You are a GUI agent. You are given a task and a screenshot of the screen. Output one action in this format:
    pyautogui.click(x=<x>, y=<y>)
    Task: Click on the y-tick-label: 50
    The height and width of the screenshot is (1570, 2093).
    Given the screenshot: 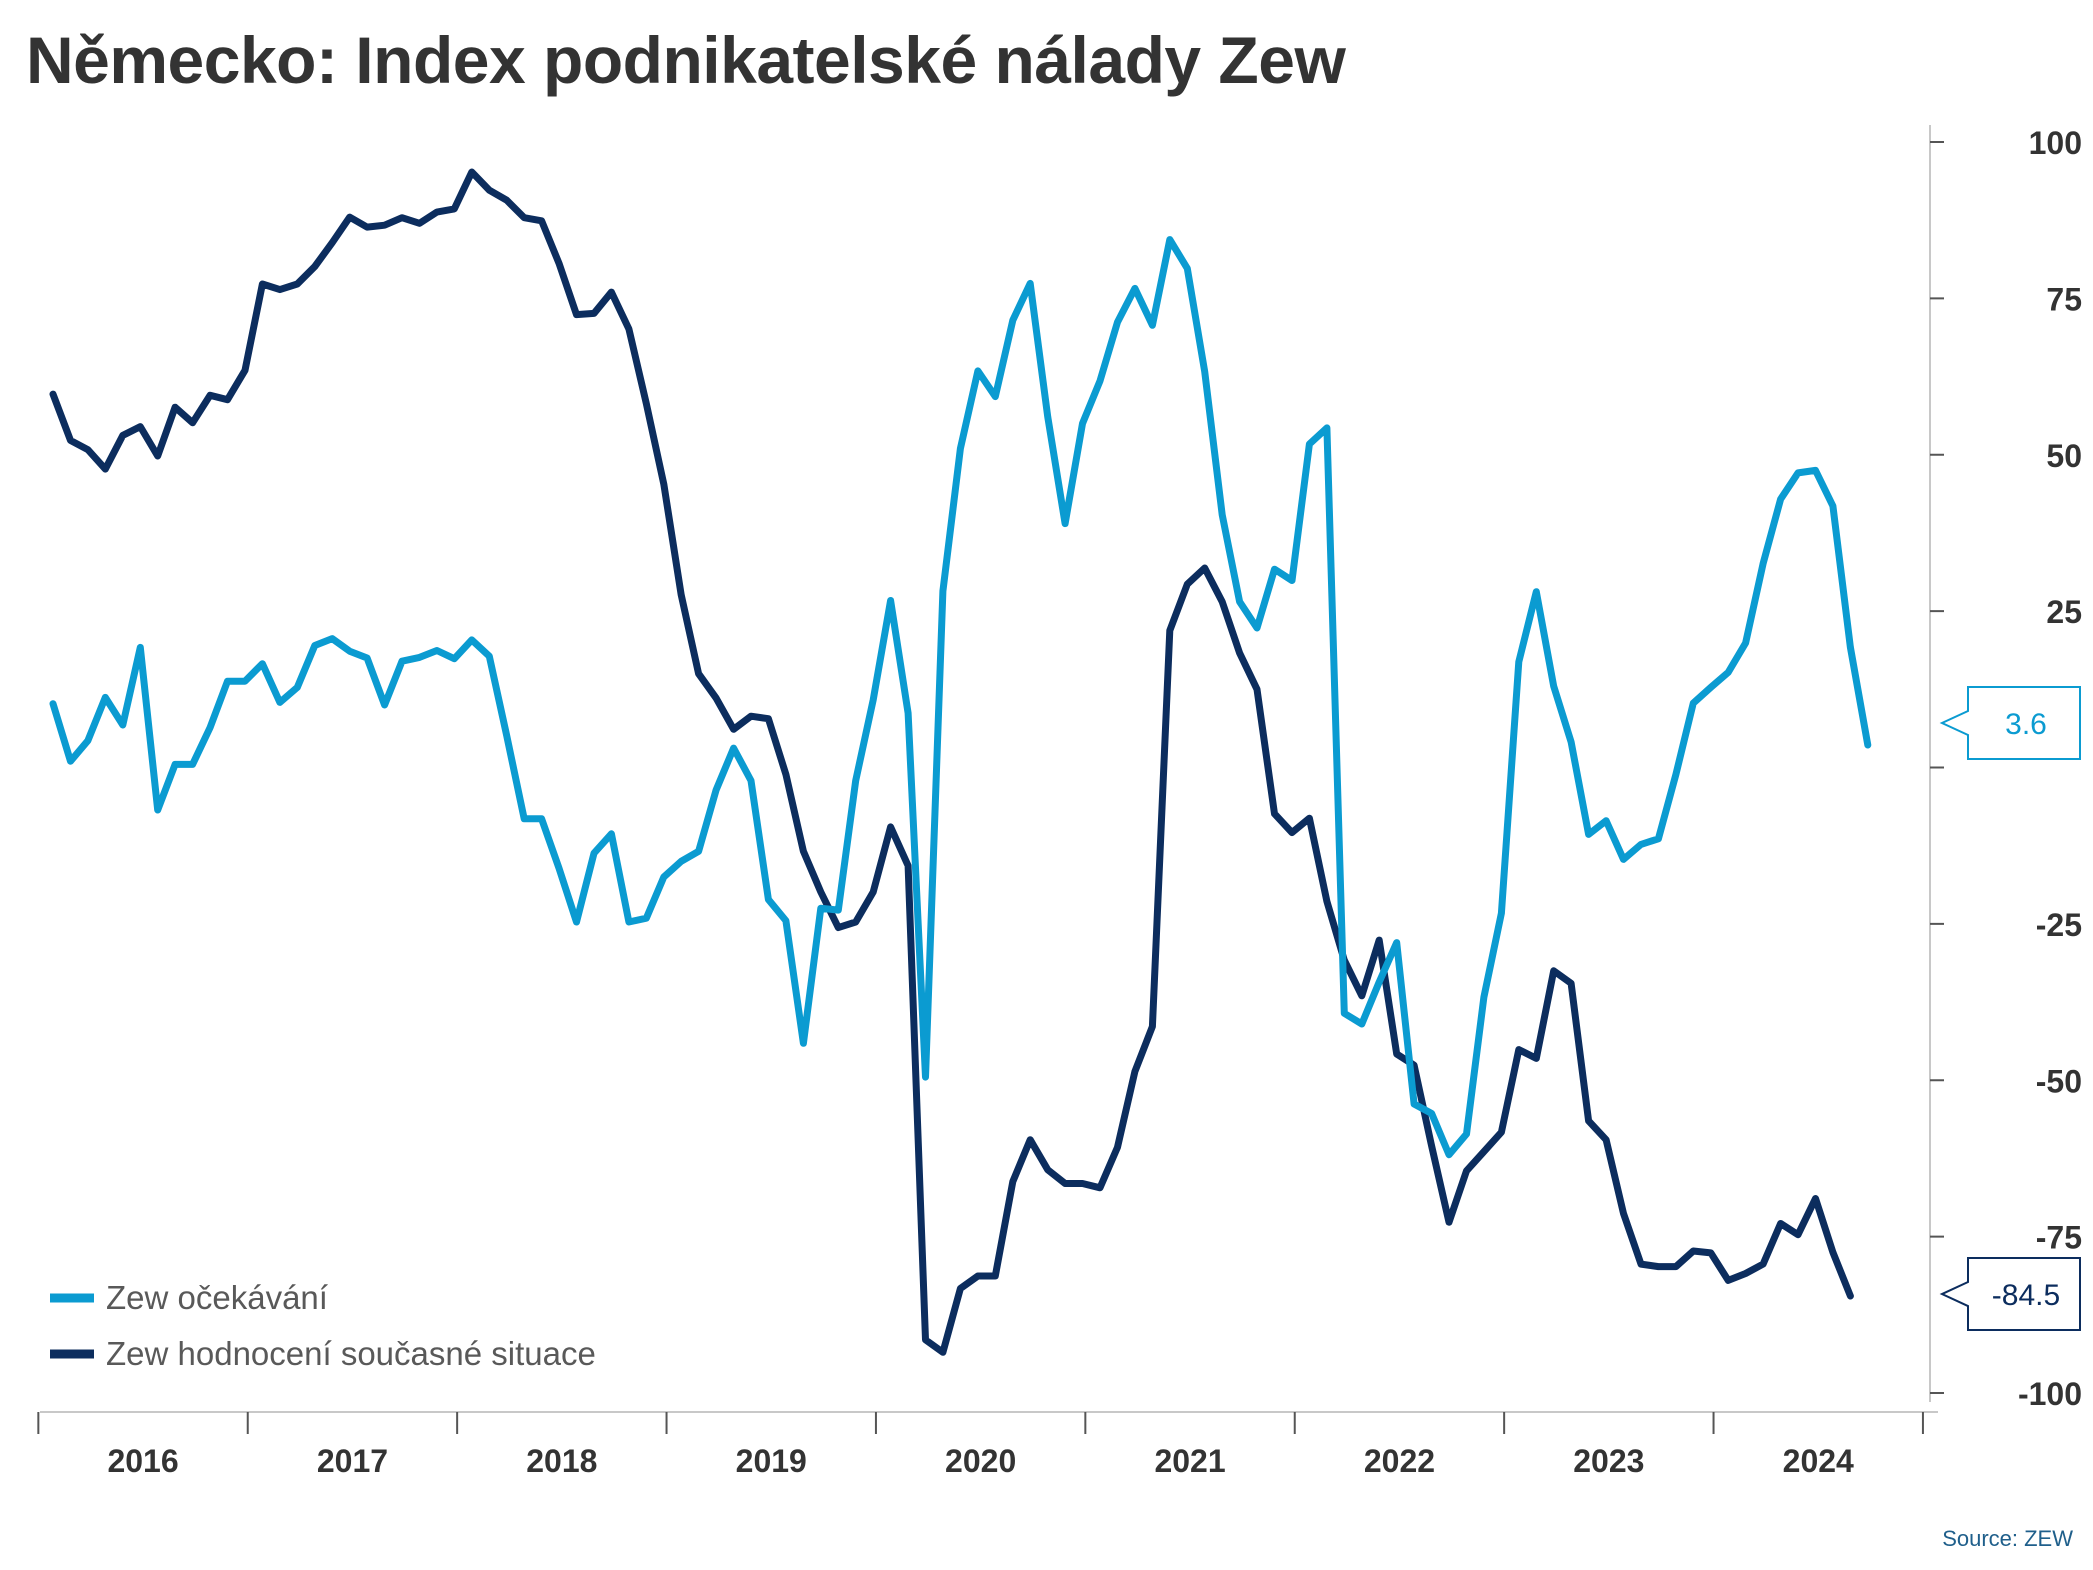 What is the action you would take?
    pyautogui.click(x=2064, y=456)
    